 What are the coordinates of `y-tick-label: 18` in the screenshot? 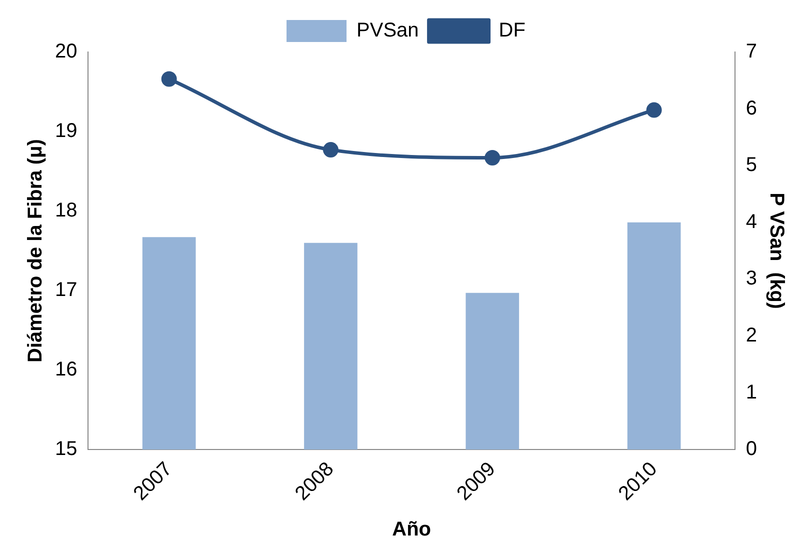 It's located at (66, 211).